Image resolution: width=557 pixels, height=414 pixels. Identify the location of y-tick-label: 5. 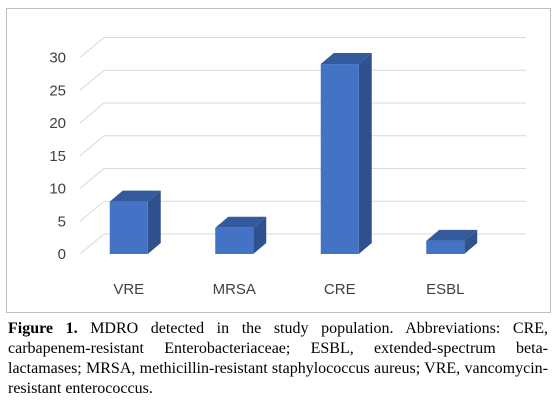
(62, 221).